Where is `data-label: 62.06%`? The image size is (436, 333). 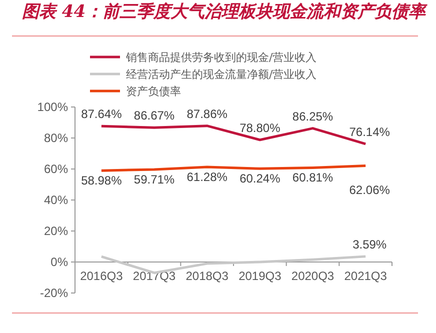 data-label: 62.06% is located at coordinates (369, 189).